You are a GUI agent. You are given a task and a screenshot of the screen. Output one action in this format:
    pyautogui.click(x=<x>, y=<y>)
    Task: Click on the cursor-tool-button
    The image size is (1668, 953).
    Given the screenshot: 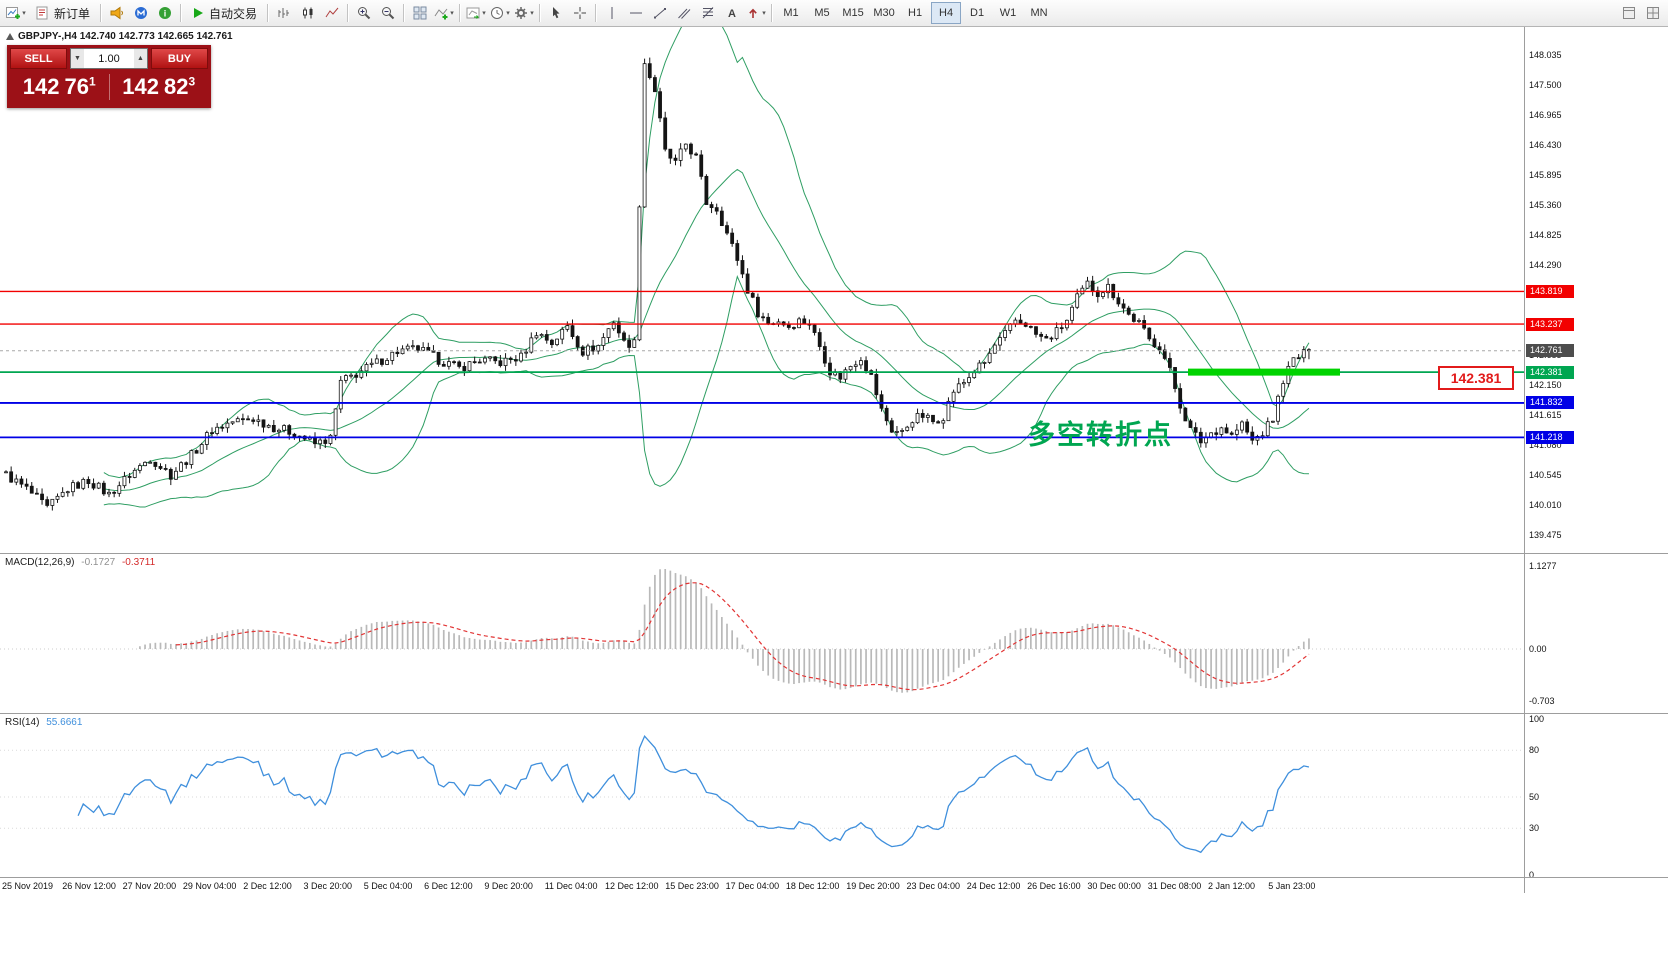 What is the action you would take?
    pyautogui.click(x=555, y=13)
    